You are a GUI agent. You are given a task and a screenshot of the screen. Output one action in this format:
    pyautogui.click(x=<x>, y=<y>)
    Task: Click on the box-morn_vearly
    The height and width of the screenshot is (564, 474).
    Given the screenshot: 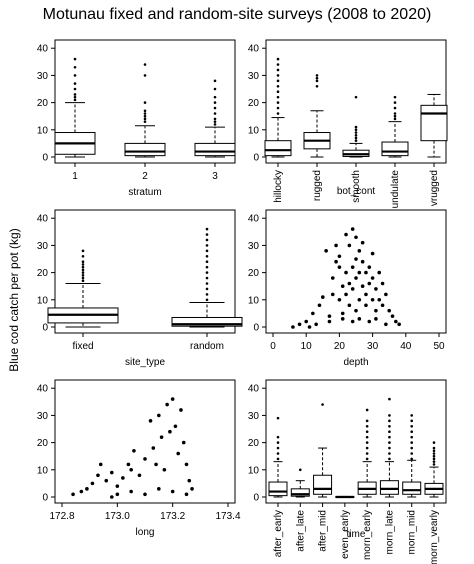 What is the action you would take?
    pyautogui.click(x=434, y=469)
    